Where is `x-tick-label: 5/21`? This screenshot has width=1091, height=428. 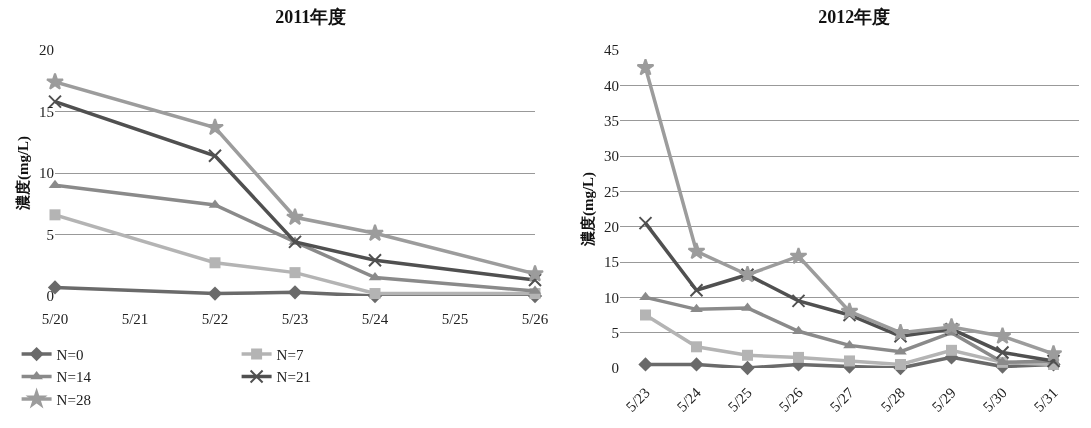
x-tick-label: 5/21 is located at coordinates (135, 319).